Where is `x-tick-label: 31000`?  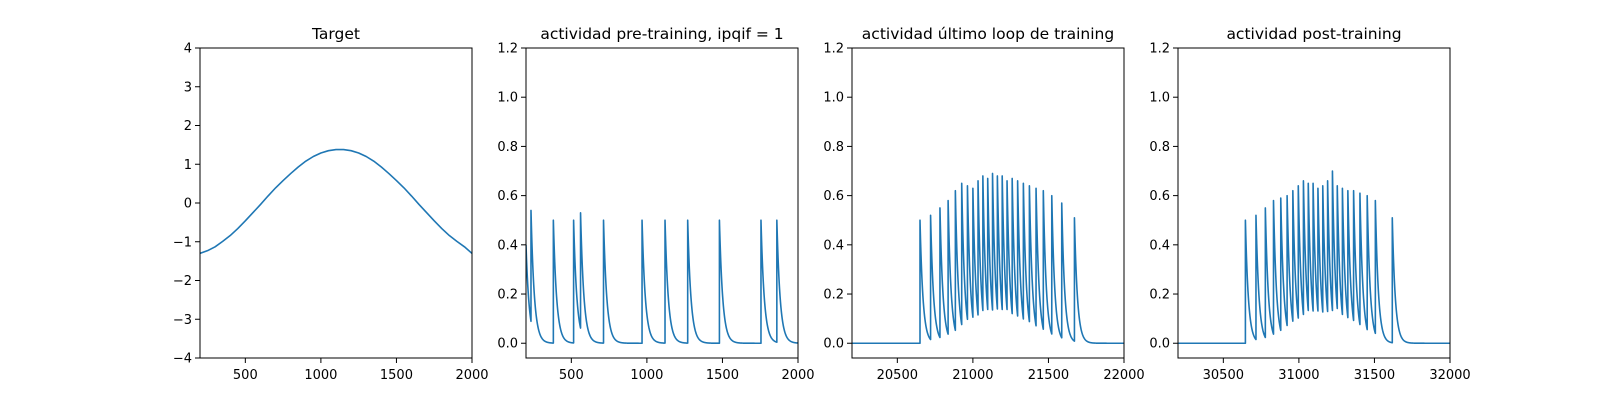 x-tick-label: 31000 is located at coordinates (1298, 375).